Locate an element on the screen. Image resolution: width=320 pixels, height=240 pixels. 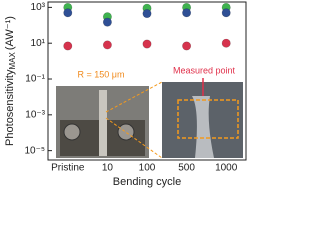
y-label-unit: (AW⁻¹) is located at coordinates (10, 33).